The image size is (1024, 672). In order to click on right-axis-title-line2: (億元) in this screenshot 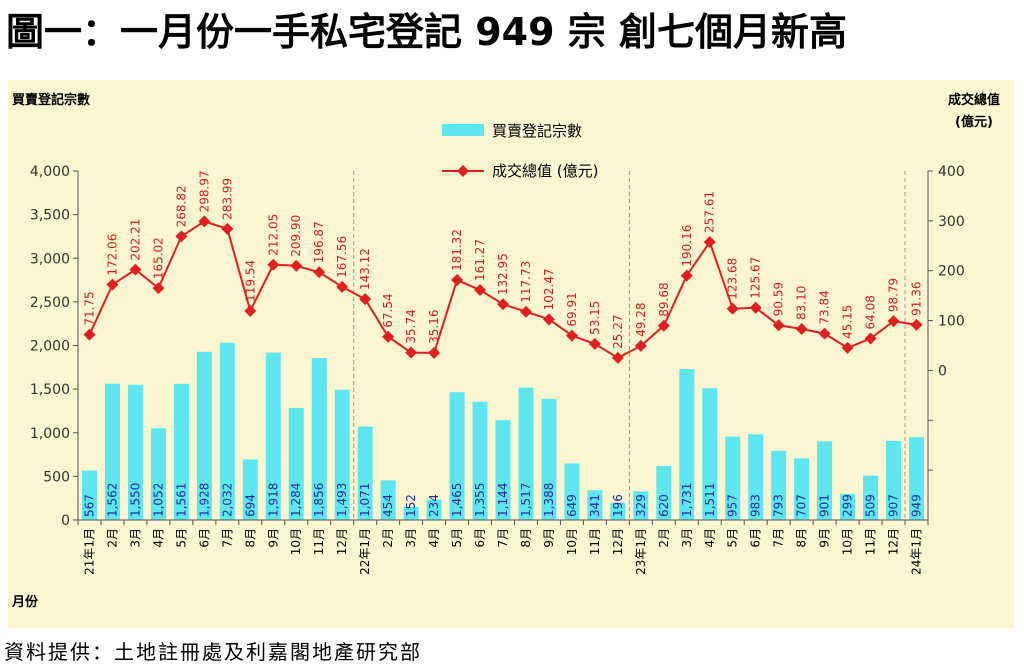, I will do `click(974, 122)`.